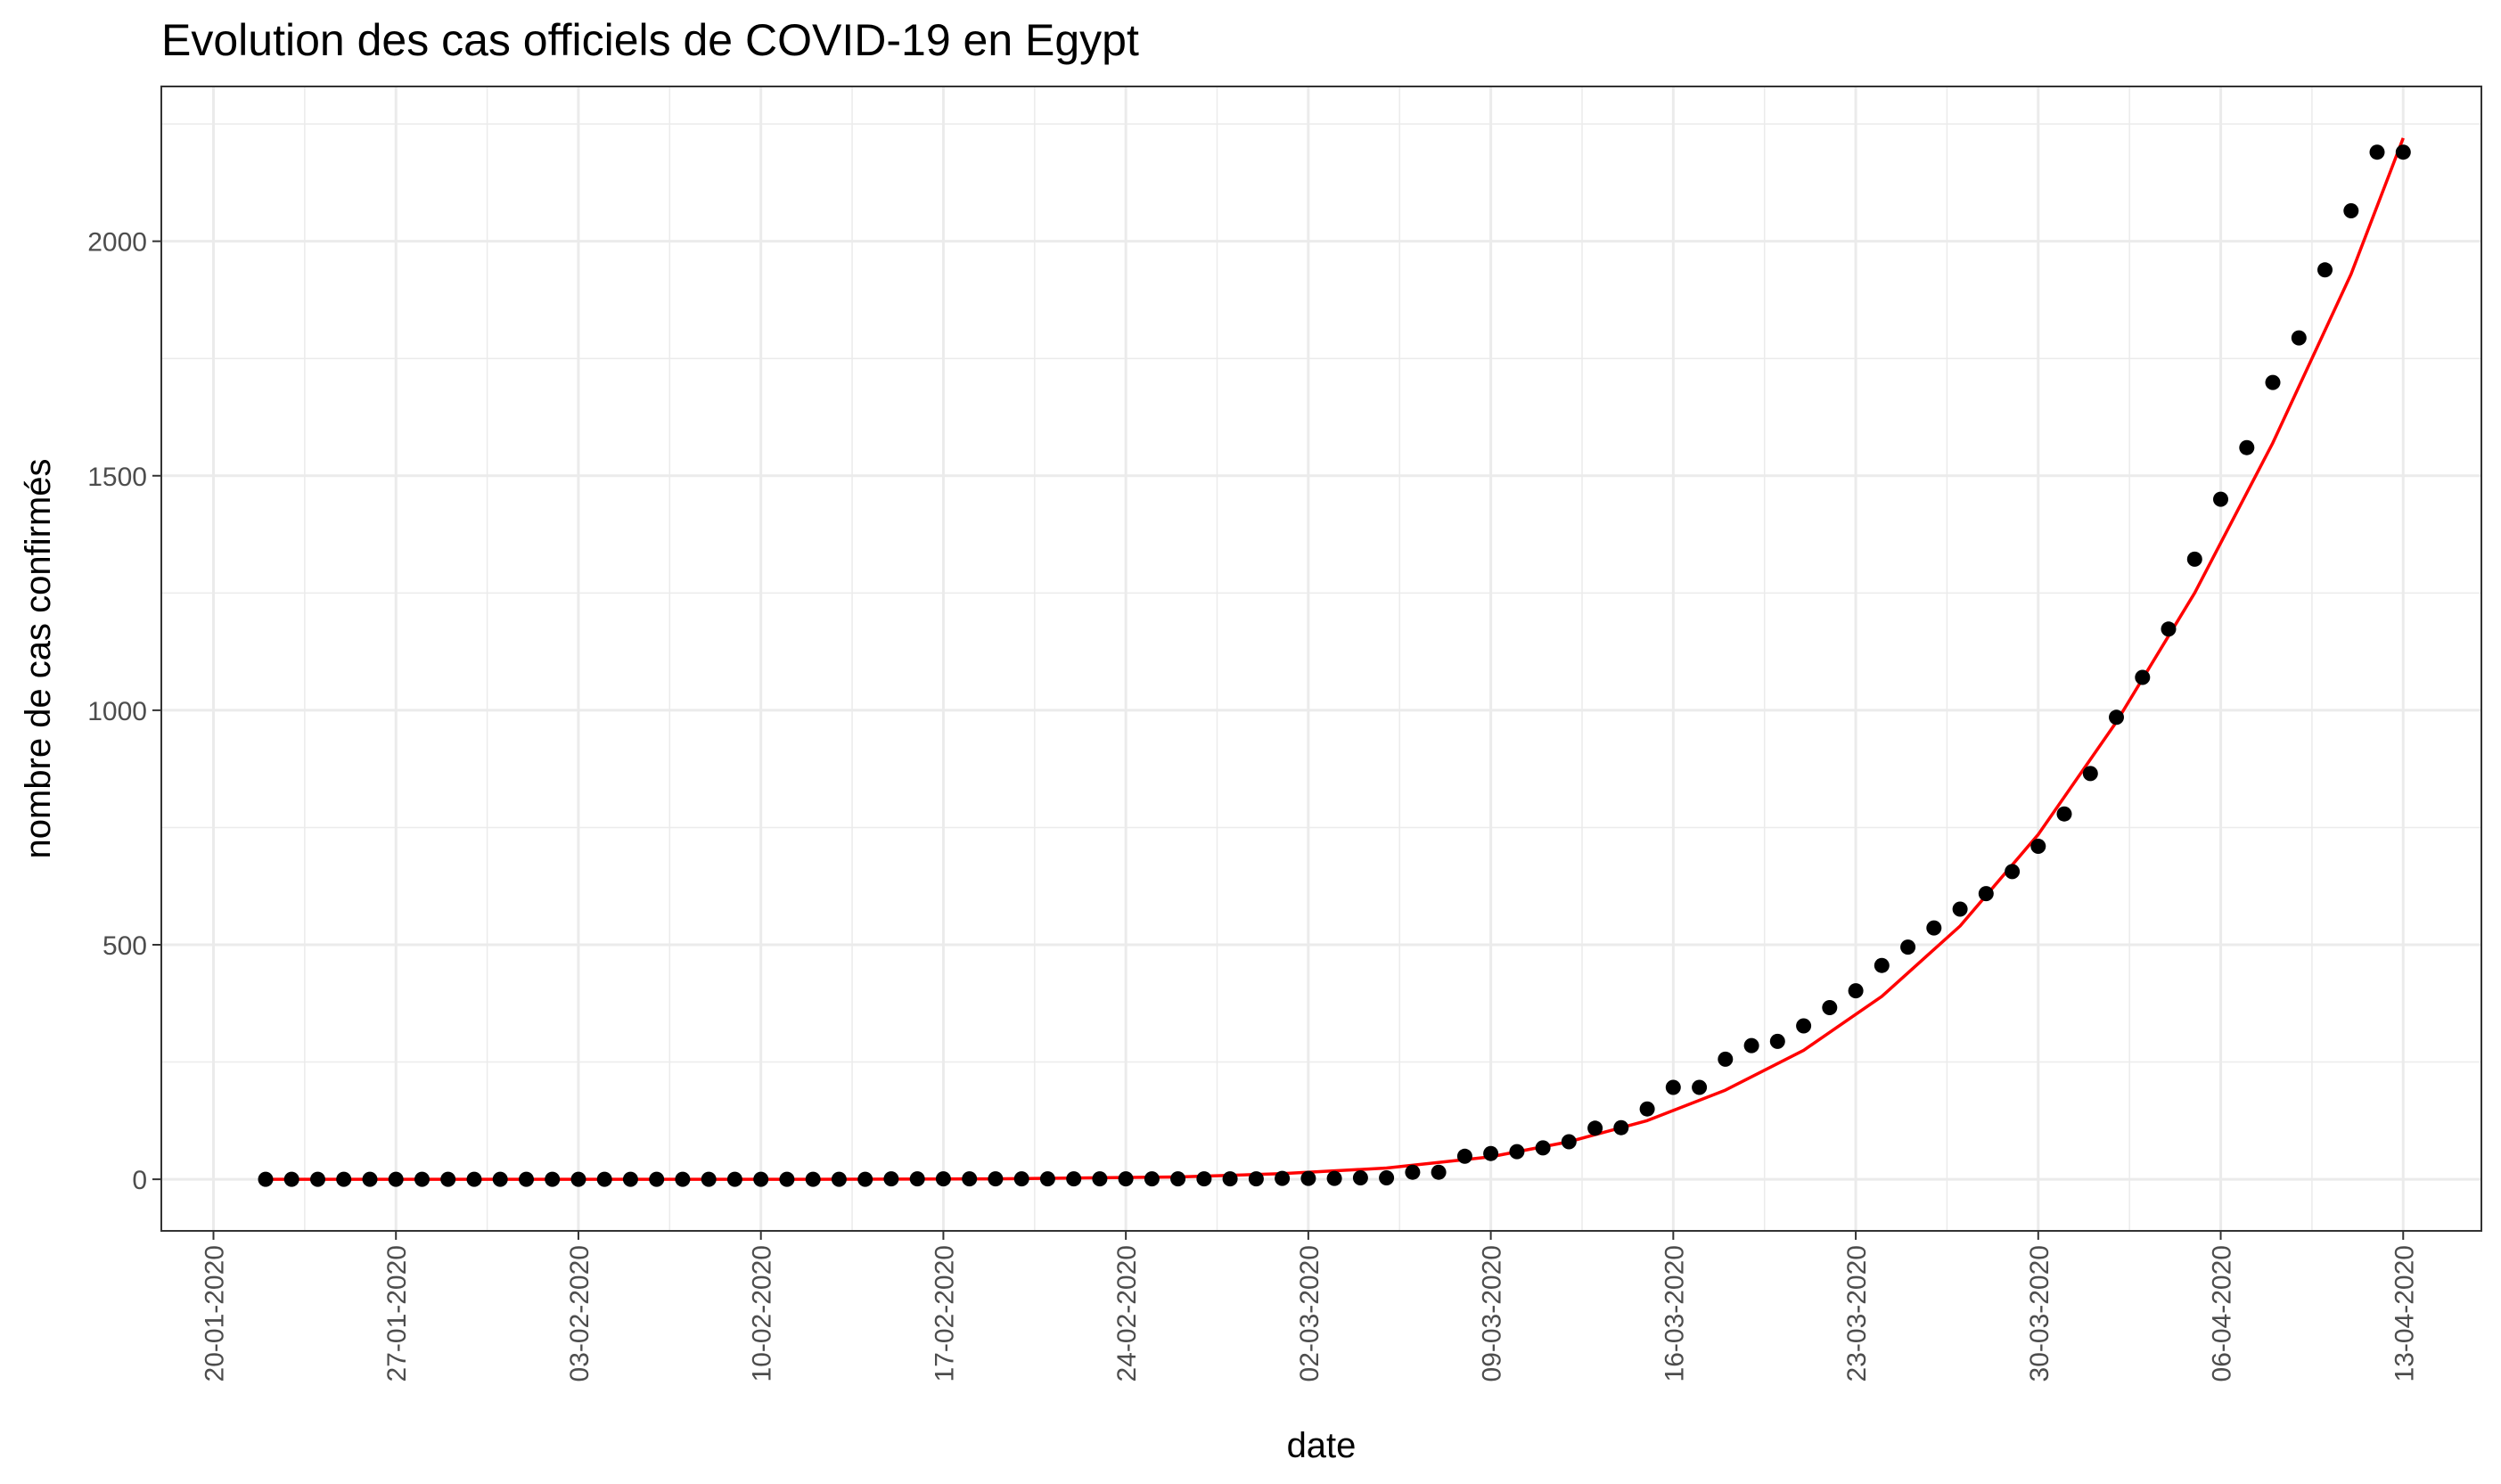 This screenshot has height=1484, width=2501. I want to click on y-tick-label: 0, so click(139, 1180).